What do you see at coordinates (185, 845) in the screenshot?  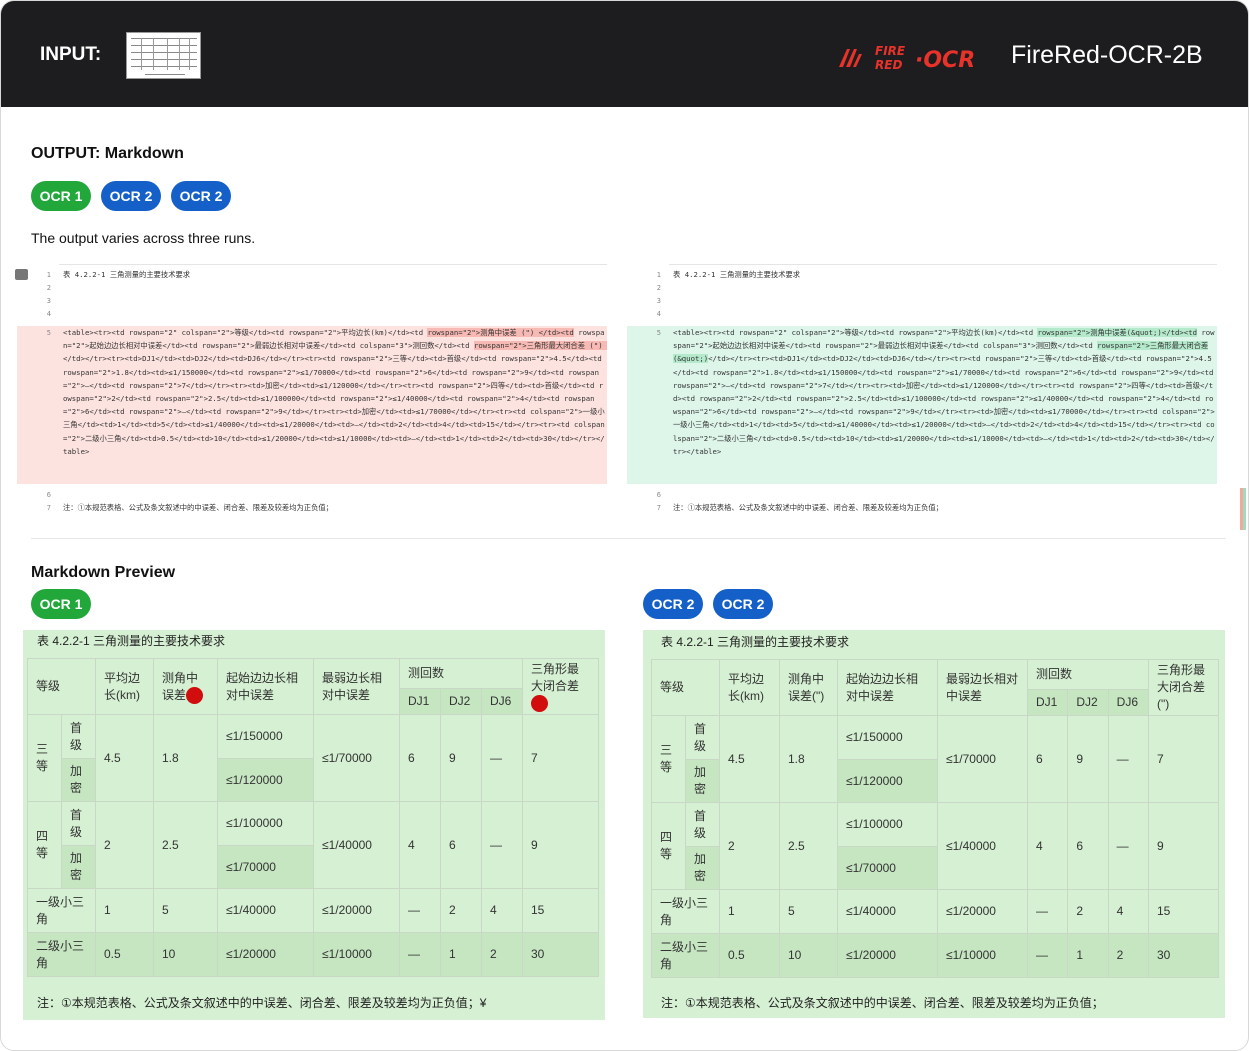 I see `cell: 2.5` at bounding box center [185, 845].